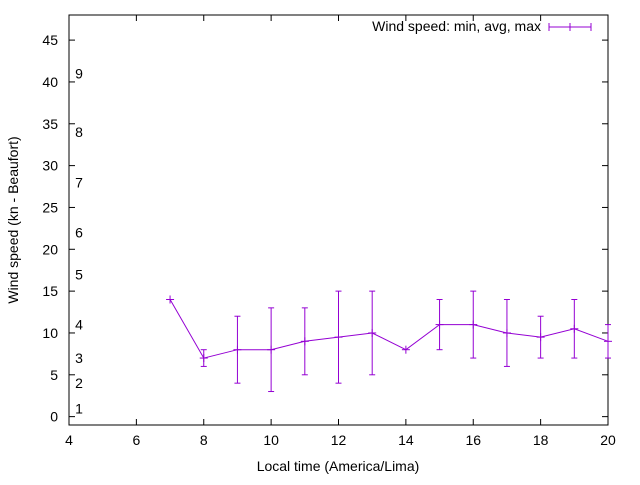  What do you see at coordinates (54, 375) in the screenshot?
I see `y-tick-label: 5` at bounding box center [54, 375].